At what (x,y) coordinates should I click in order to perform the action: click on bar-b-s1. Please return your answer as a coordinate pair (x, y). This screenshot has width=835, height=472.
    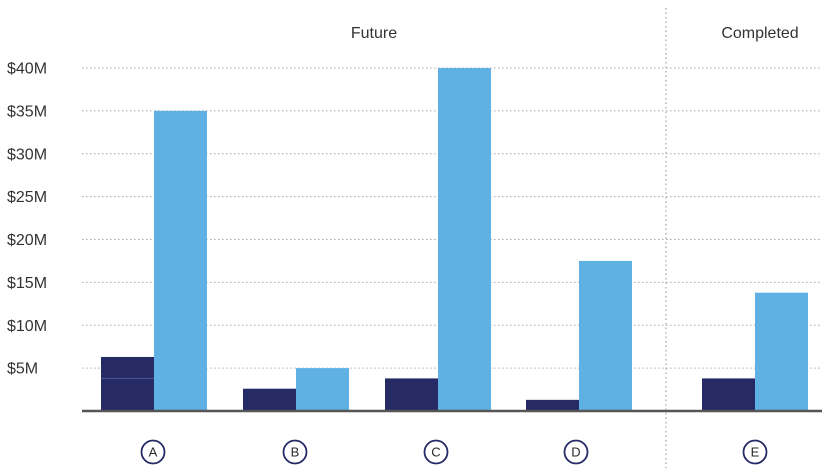
    Looking at the image, I should click on (269, 399).